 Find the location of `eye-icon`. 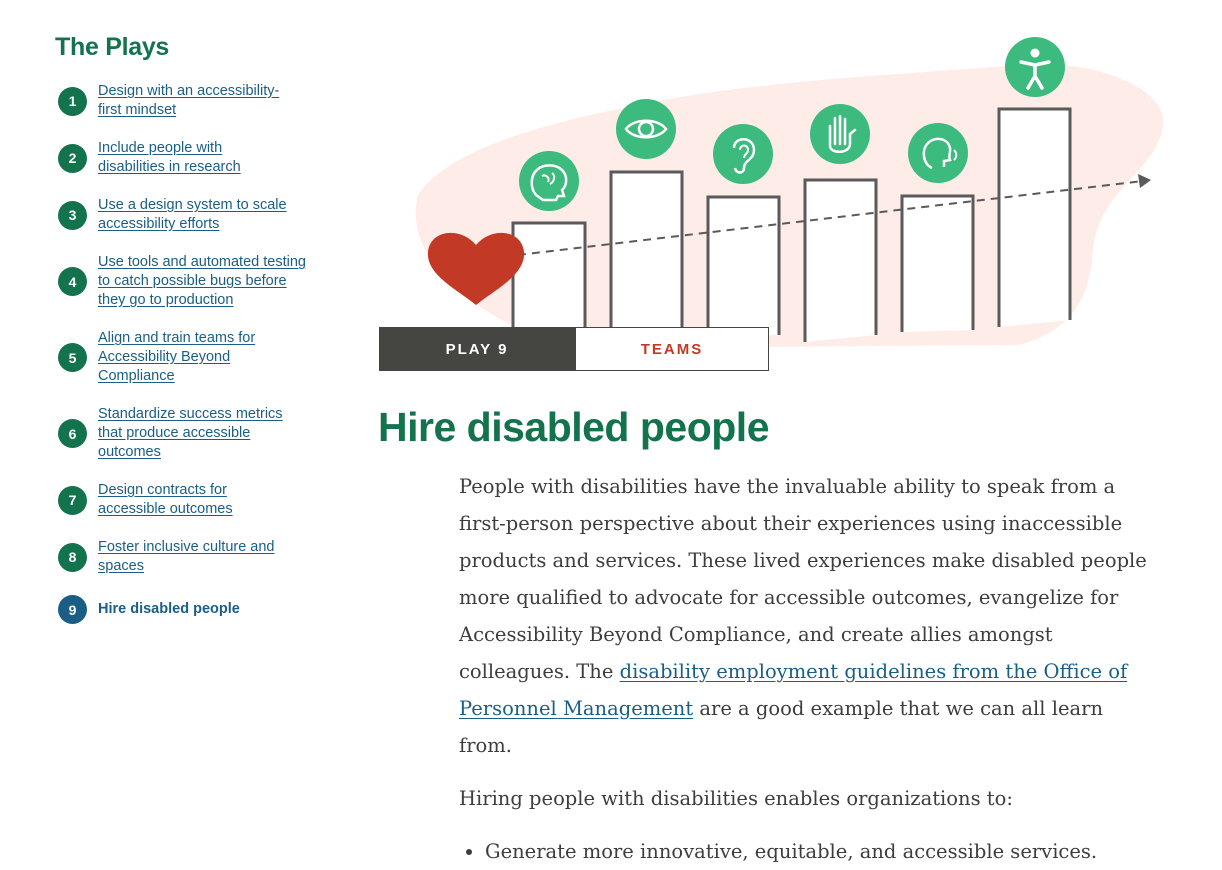

eye-icon is located at coordinates (646, 129).